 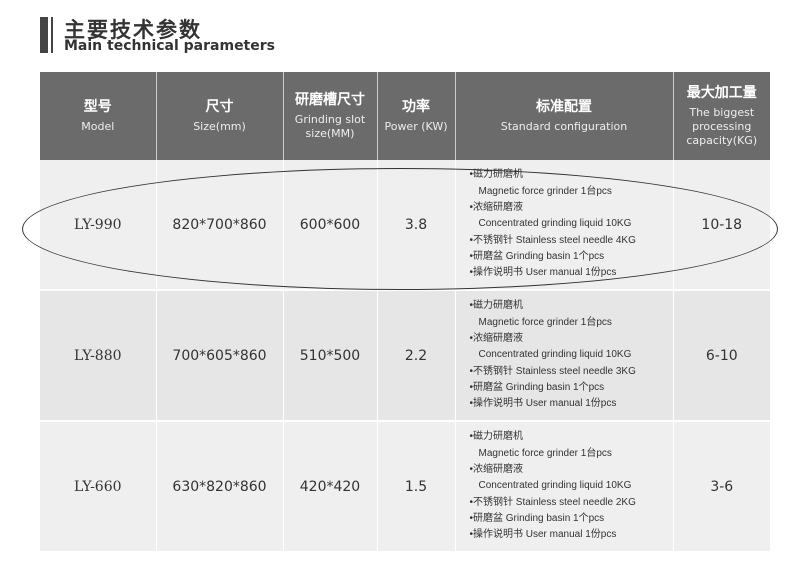 What do you see at coordinates (416, 225) in the screenshot?
I see `cell-power: 3.8` at bounding box center [416, 225].